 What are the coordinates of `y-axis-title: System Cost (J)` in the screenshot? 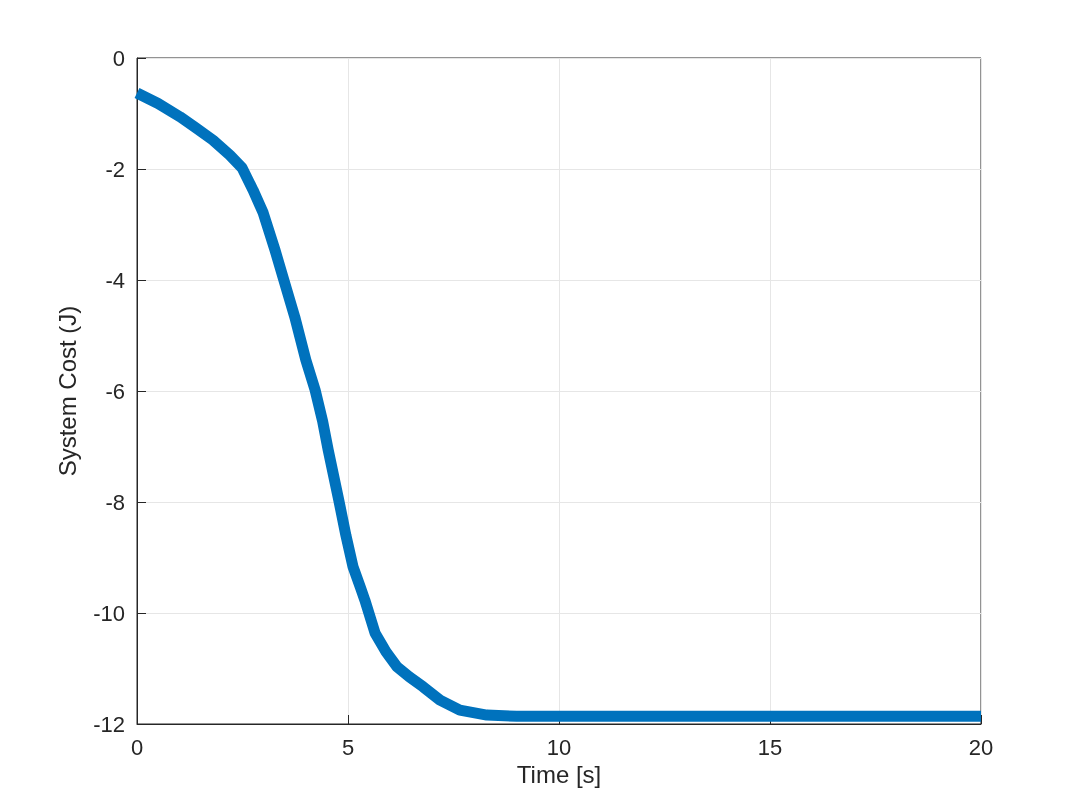 It's located at (67, 391).